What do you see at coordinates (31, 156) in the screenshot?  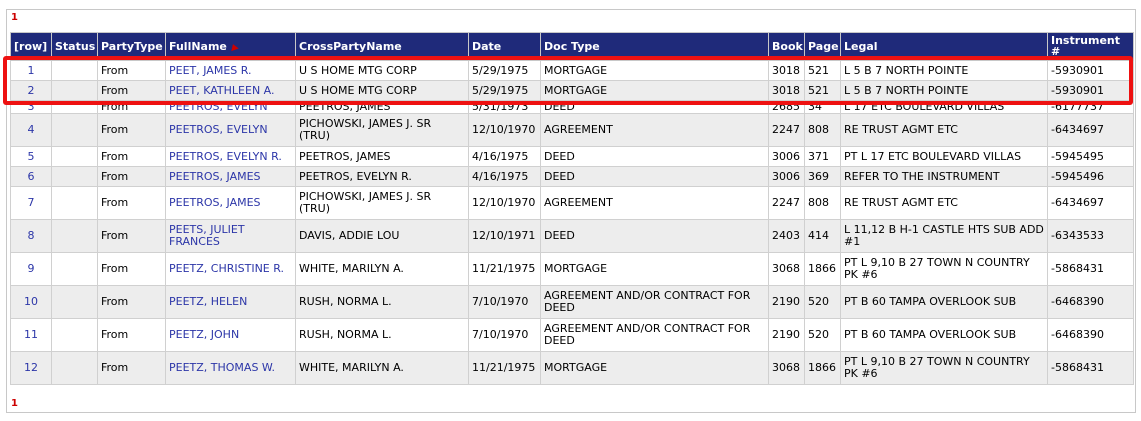 I see `row-number-link: 5` at bounding box center [31, 156].